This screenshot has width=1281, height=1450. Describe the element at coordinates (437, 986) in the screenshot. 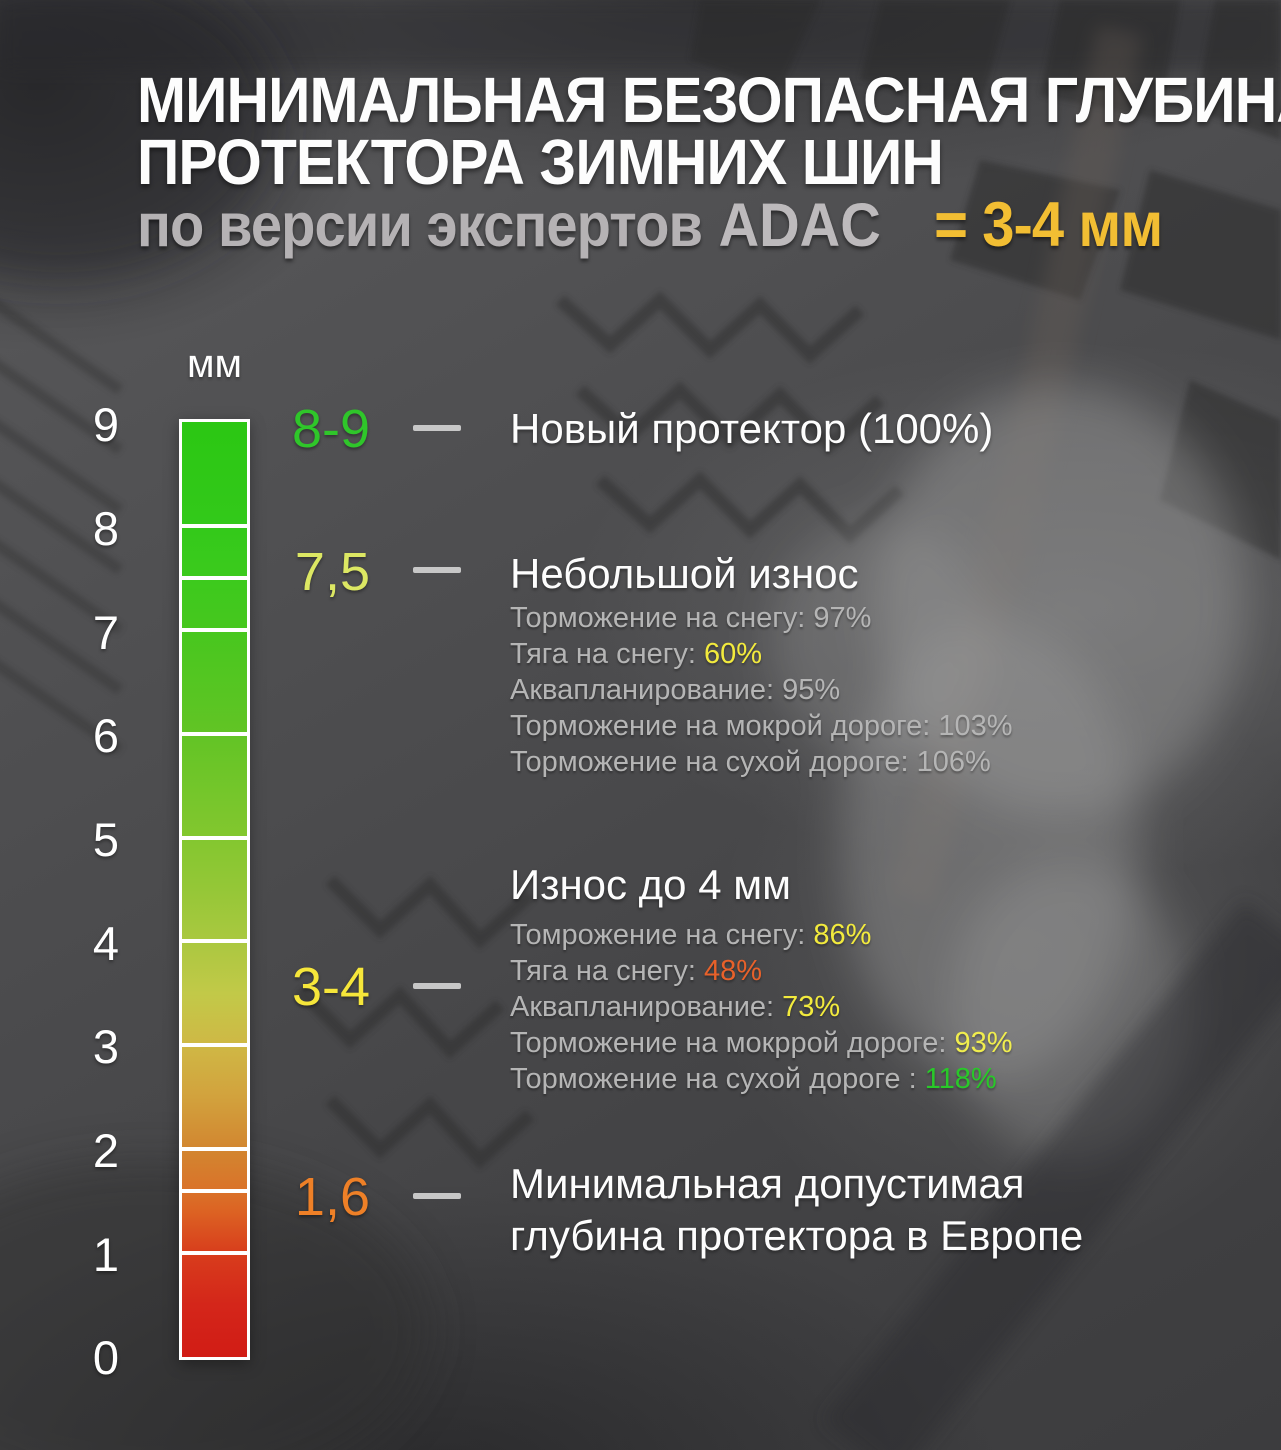

I see `wear-4mm-dash` at that location.